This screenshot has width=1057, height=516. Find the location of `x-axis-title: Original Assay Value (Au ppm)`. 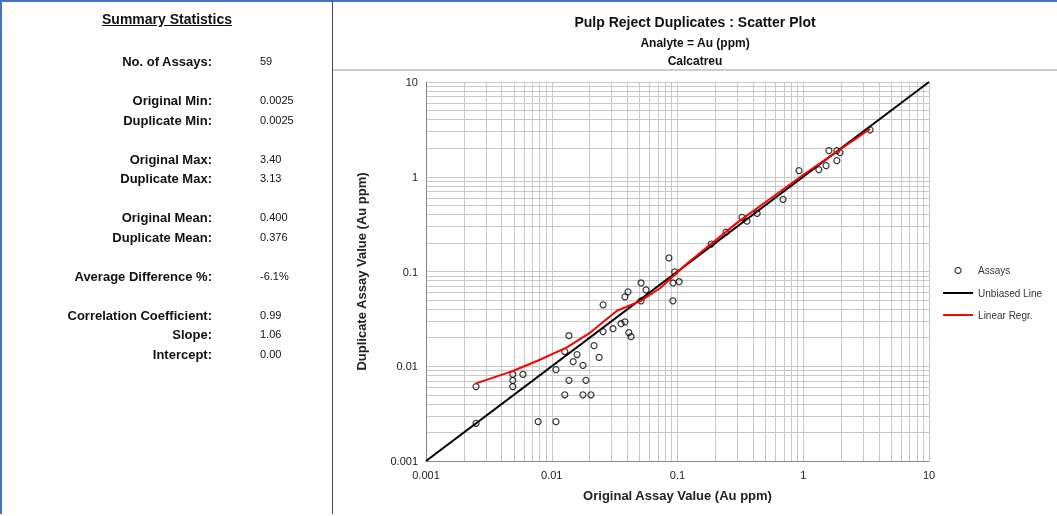

x-axis-title: Original Assay Value (Au ppm) is located at coordinates (677, 495).